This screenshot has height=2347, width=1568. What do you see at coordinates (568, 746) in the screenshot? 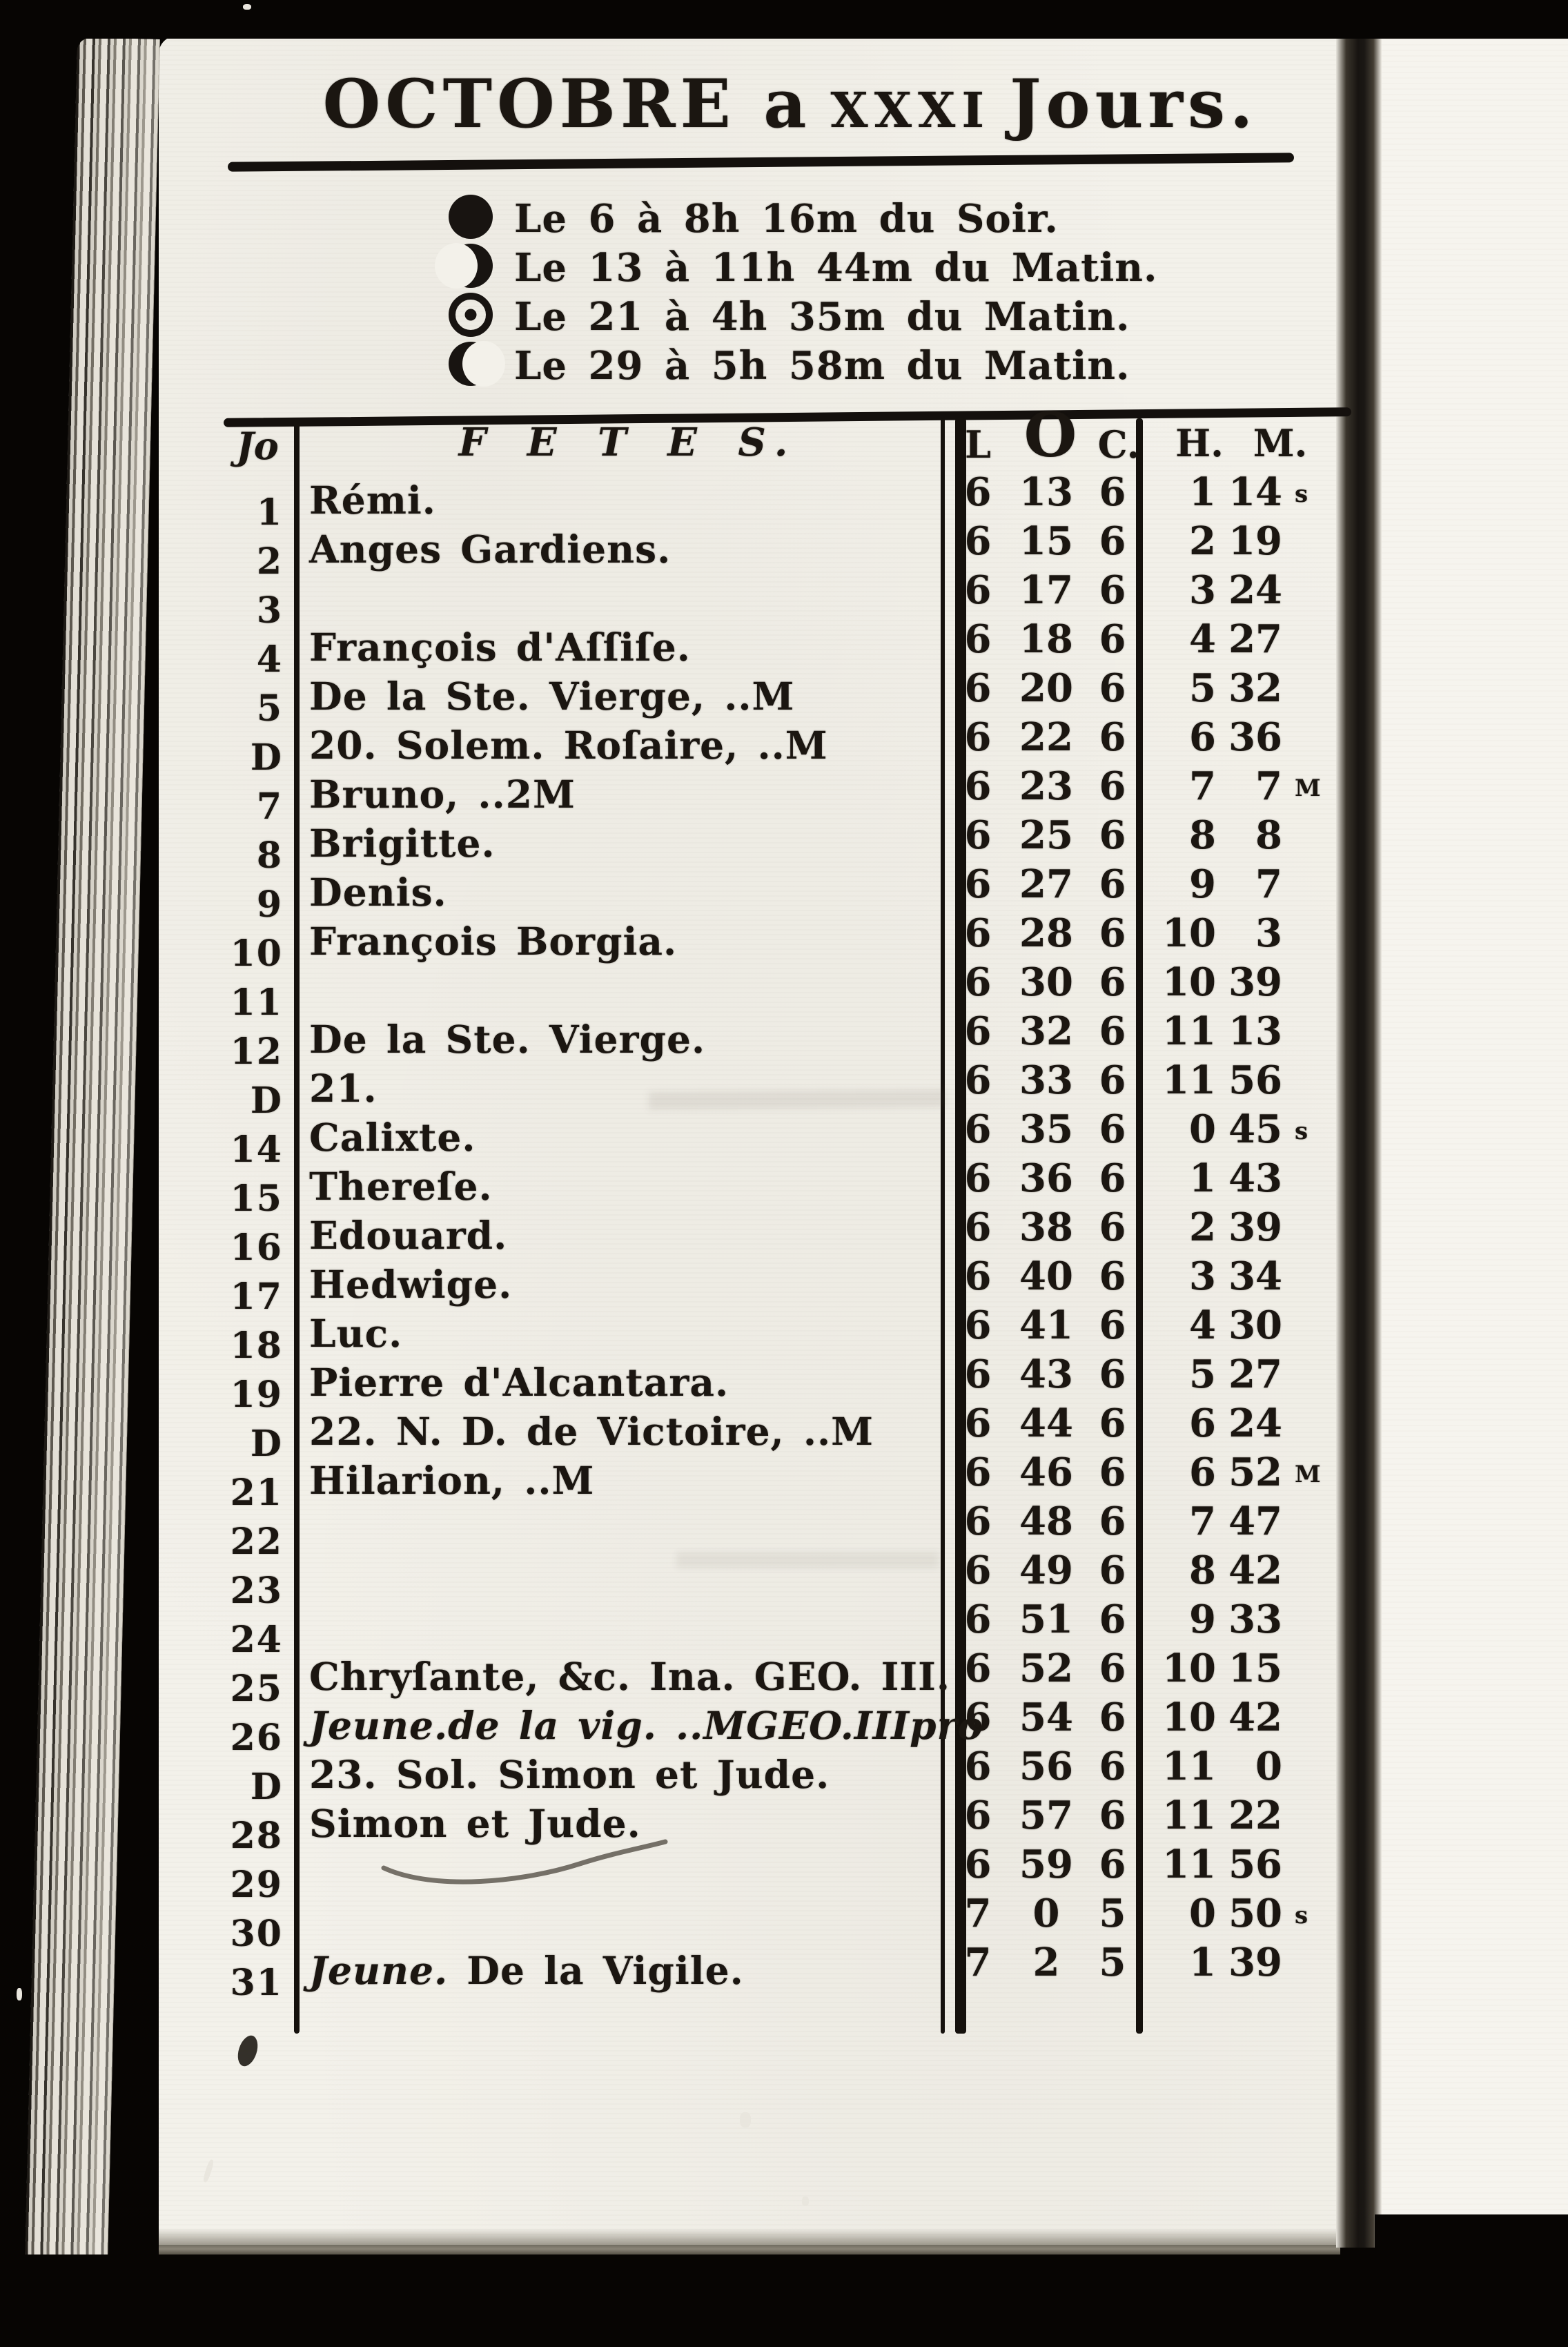
I see `fete-cell: 20. Solem. Roſaire, ..M` at bounding box center [568, 746].